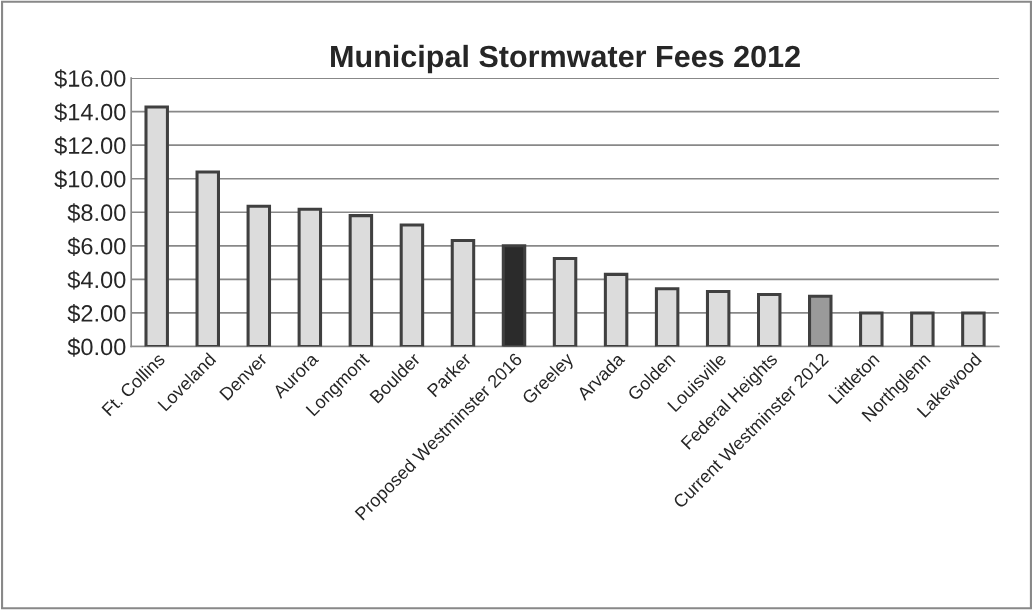 Image resolution: width=1033 pixels, height=610 pixels. Describe the element at coordinates (90, 179) in the screenshot. I see `y-tick-label: $10.00` at that location.